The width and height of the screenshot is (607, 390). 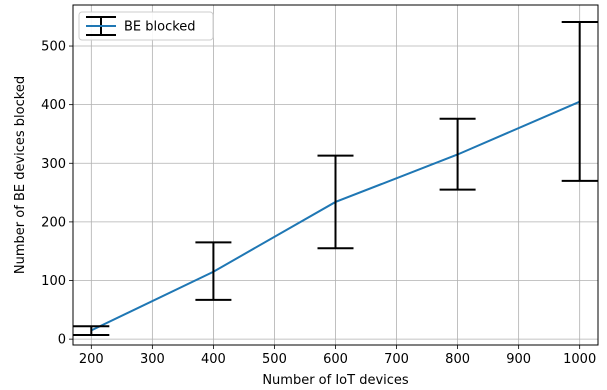 What do you see at coordinates (274, 359) in the screenshot?
I see `x-tick-label: 500` at bounding box center [274, 359].